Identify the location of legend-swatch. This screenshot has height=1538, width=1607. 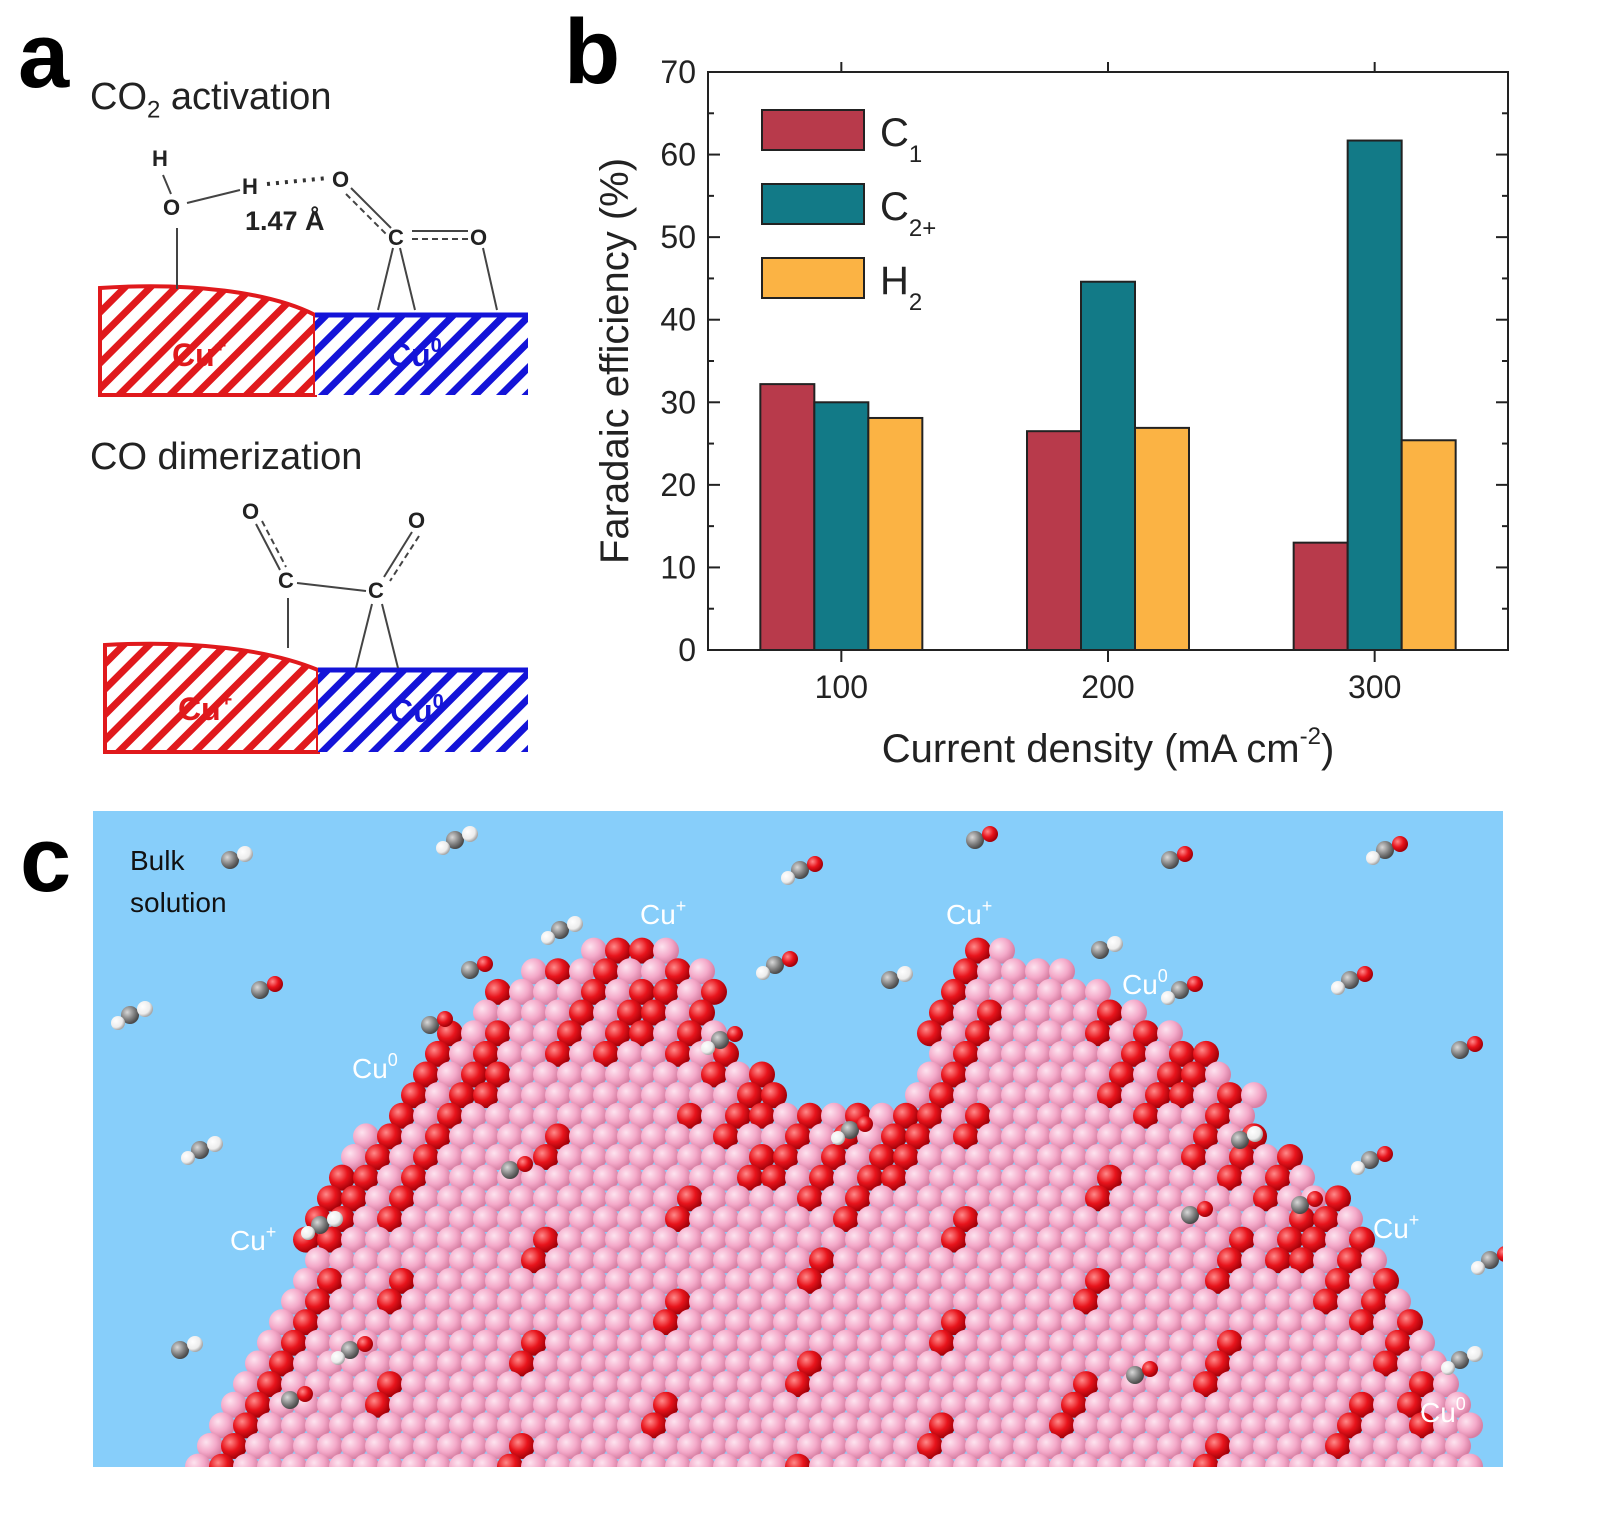
(813, 278).